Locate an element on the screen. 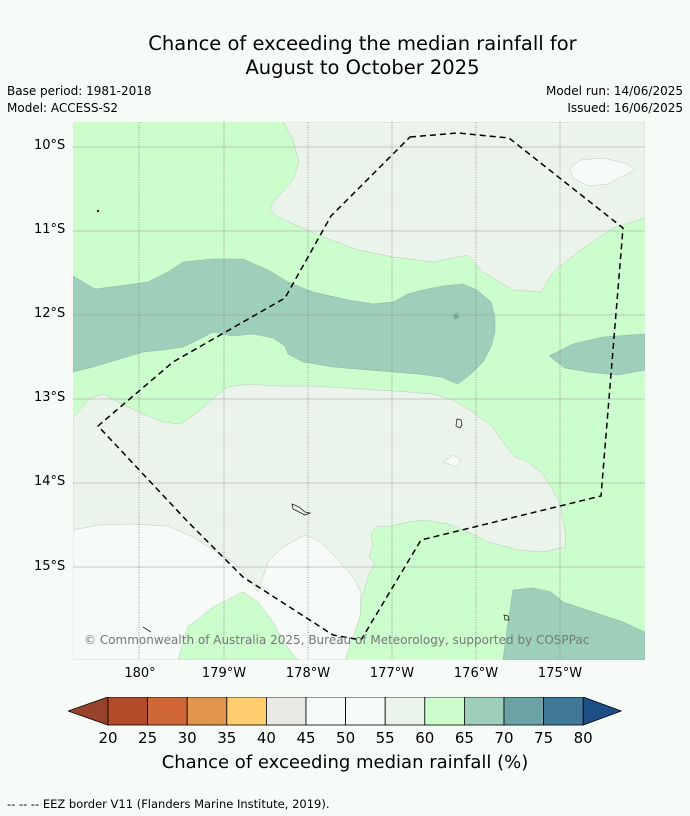  colorbar-tick-label: 25 is located at coordinates (148, 738).